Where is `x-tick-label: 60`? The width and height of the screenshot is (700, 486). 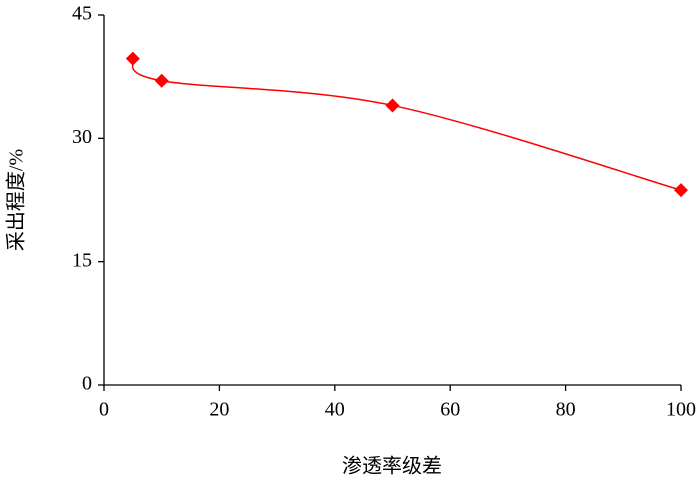
x-tick-label: 60 is located at coordinates (450, 410).